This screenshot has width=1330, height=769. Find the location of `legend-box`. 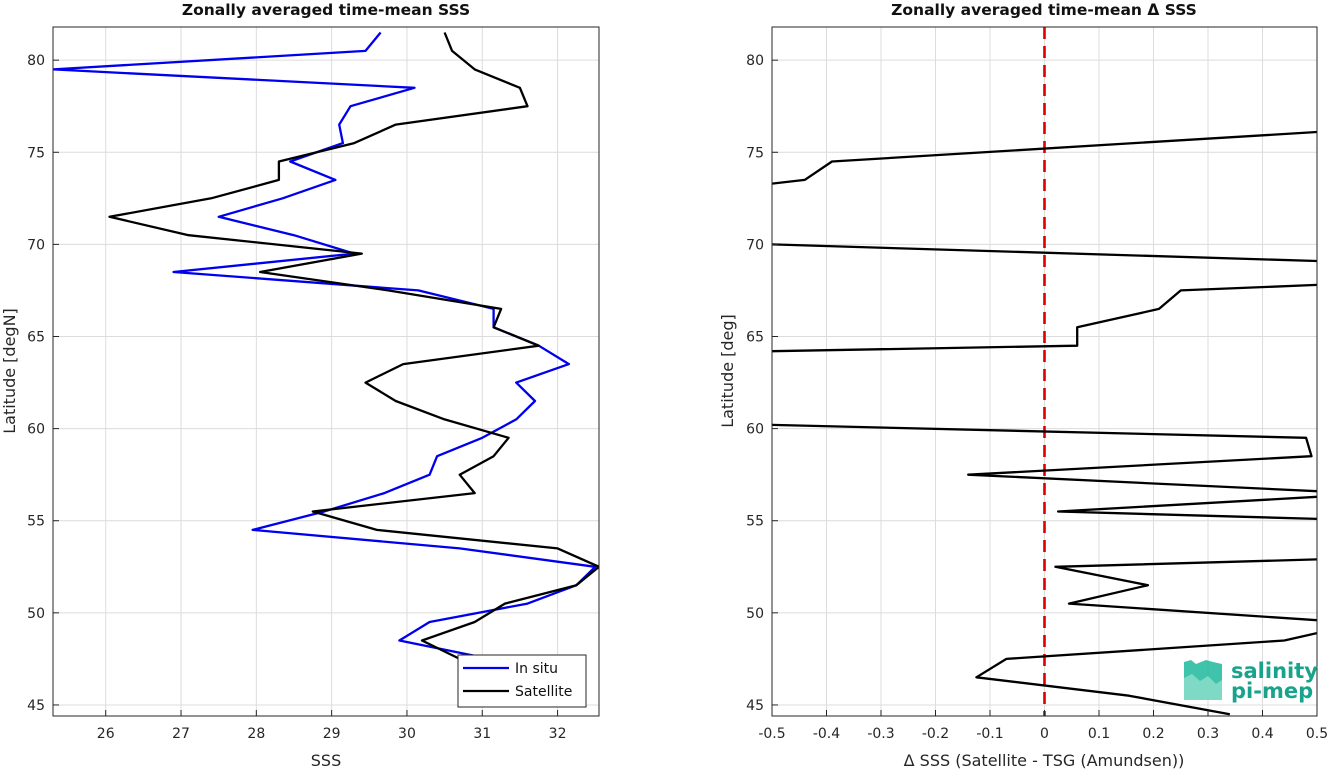

legend-box is located at coordinates (522, 681).